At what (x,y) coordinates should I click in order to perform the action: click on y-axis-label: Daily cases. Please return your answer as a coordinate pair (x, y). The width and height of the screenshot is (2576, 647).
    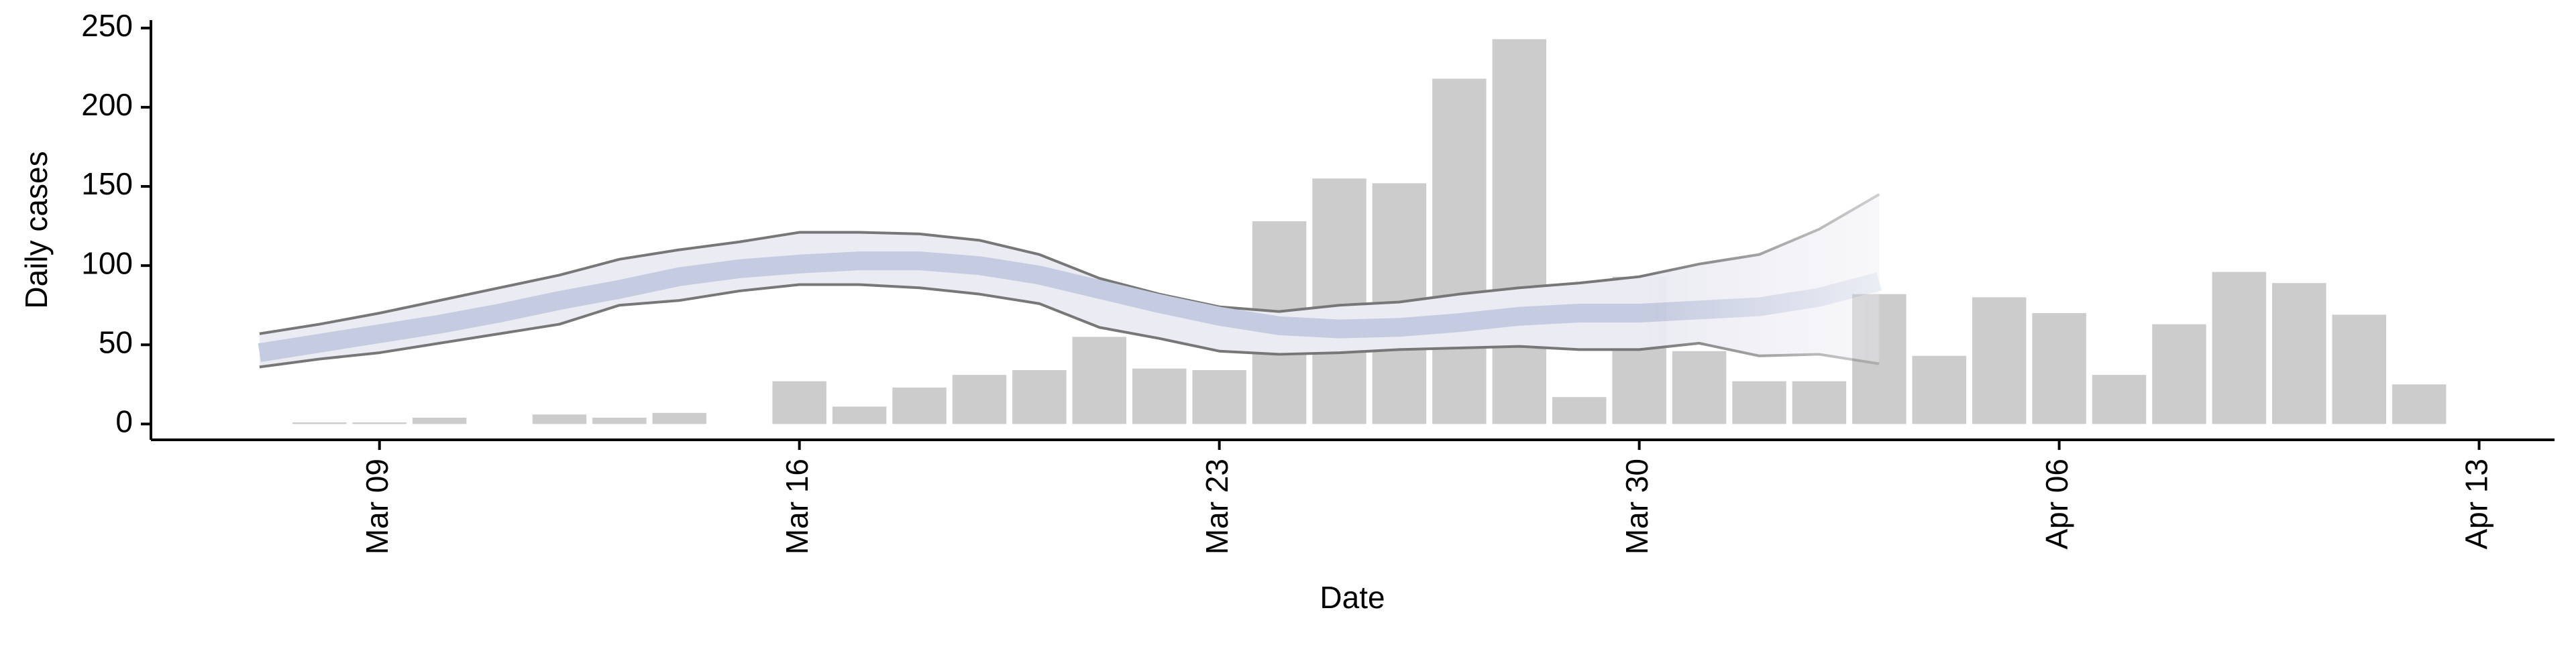
    Looking at the image, I should click on (36, 229).